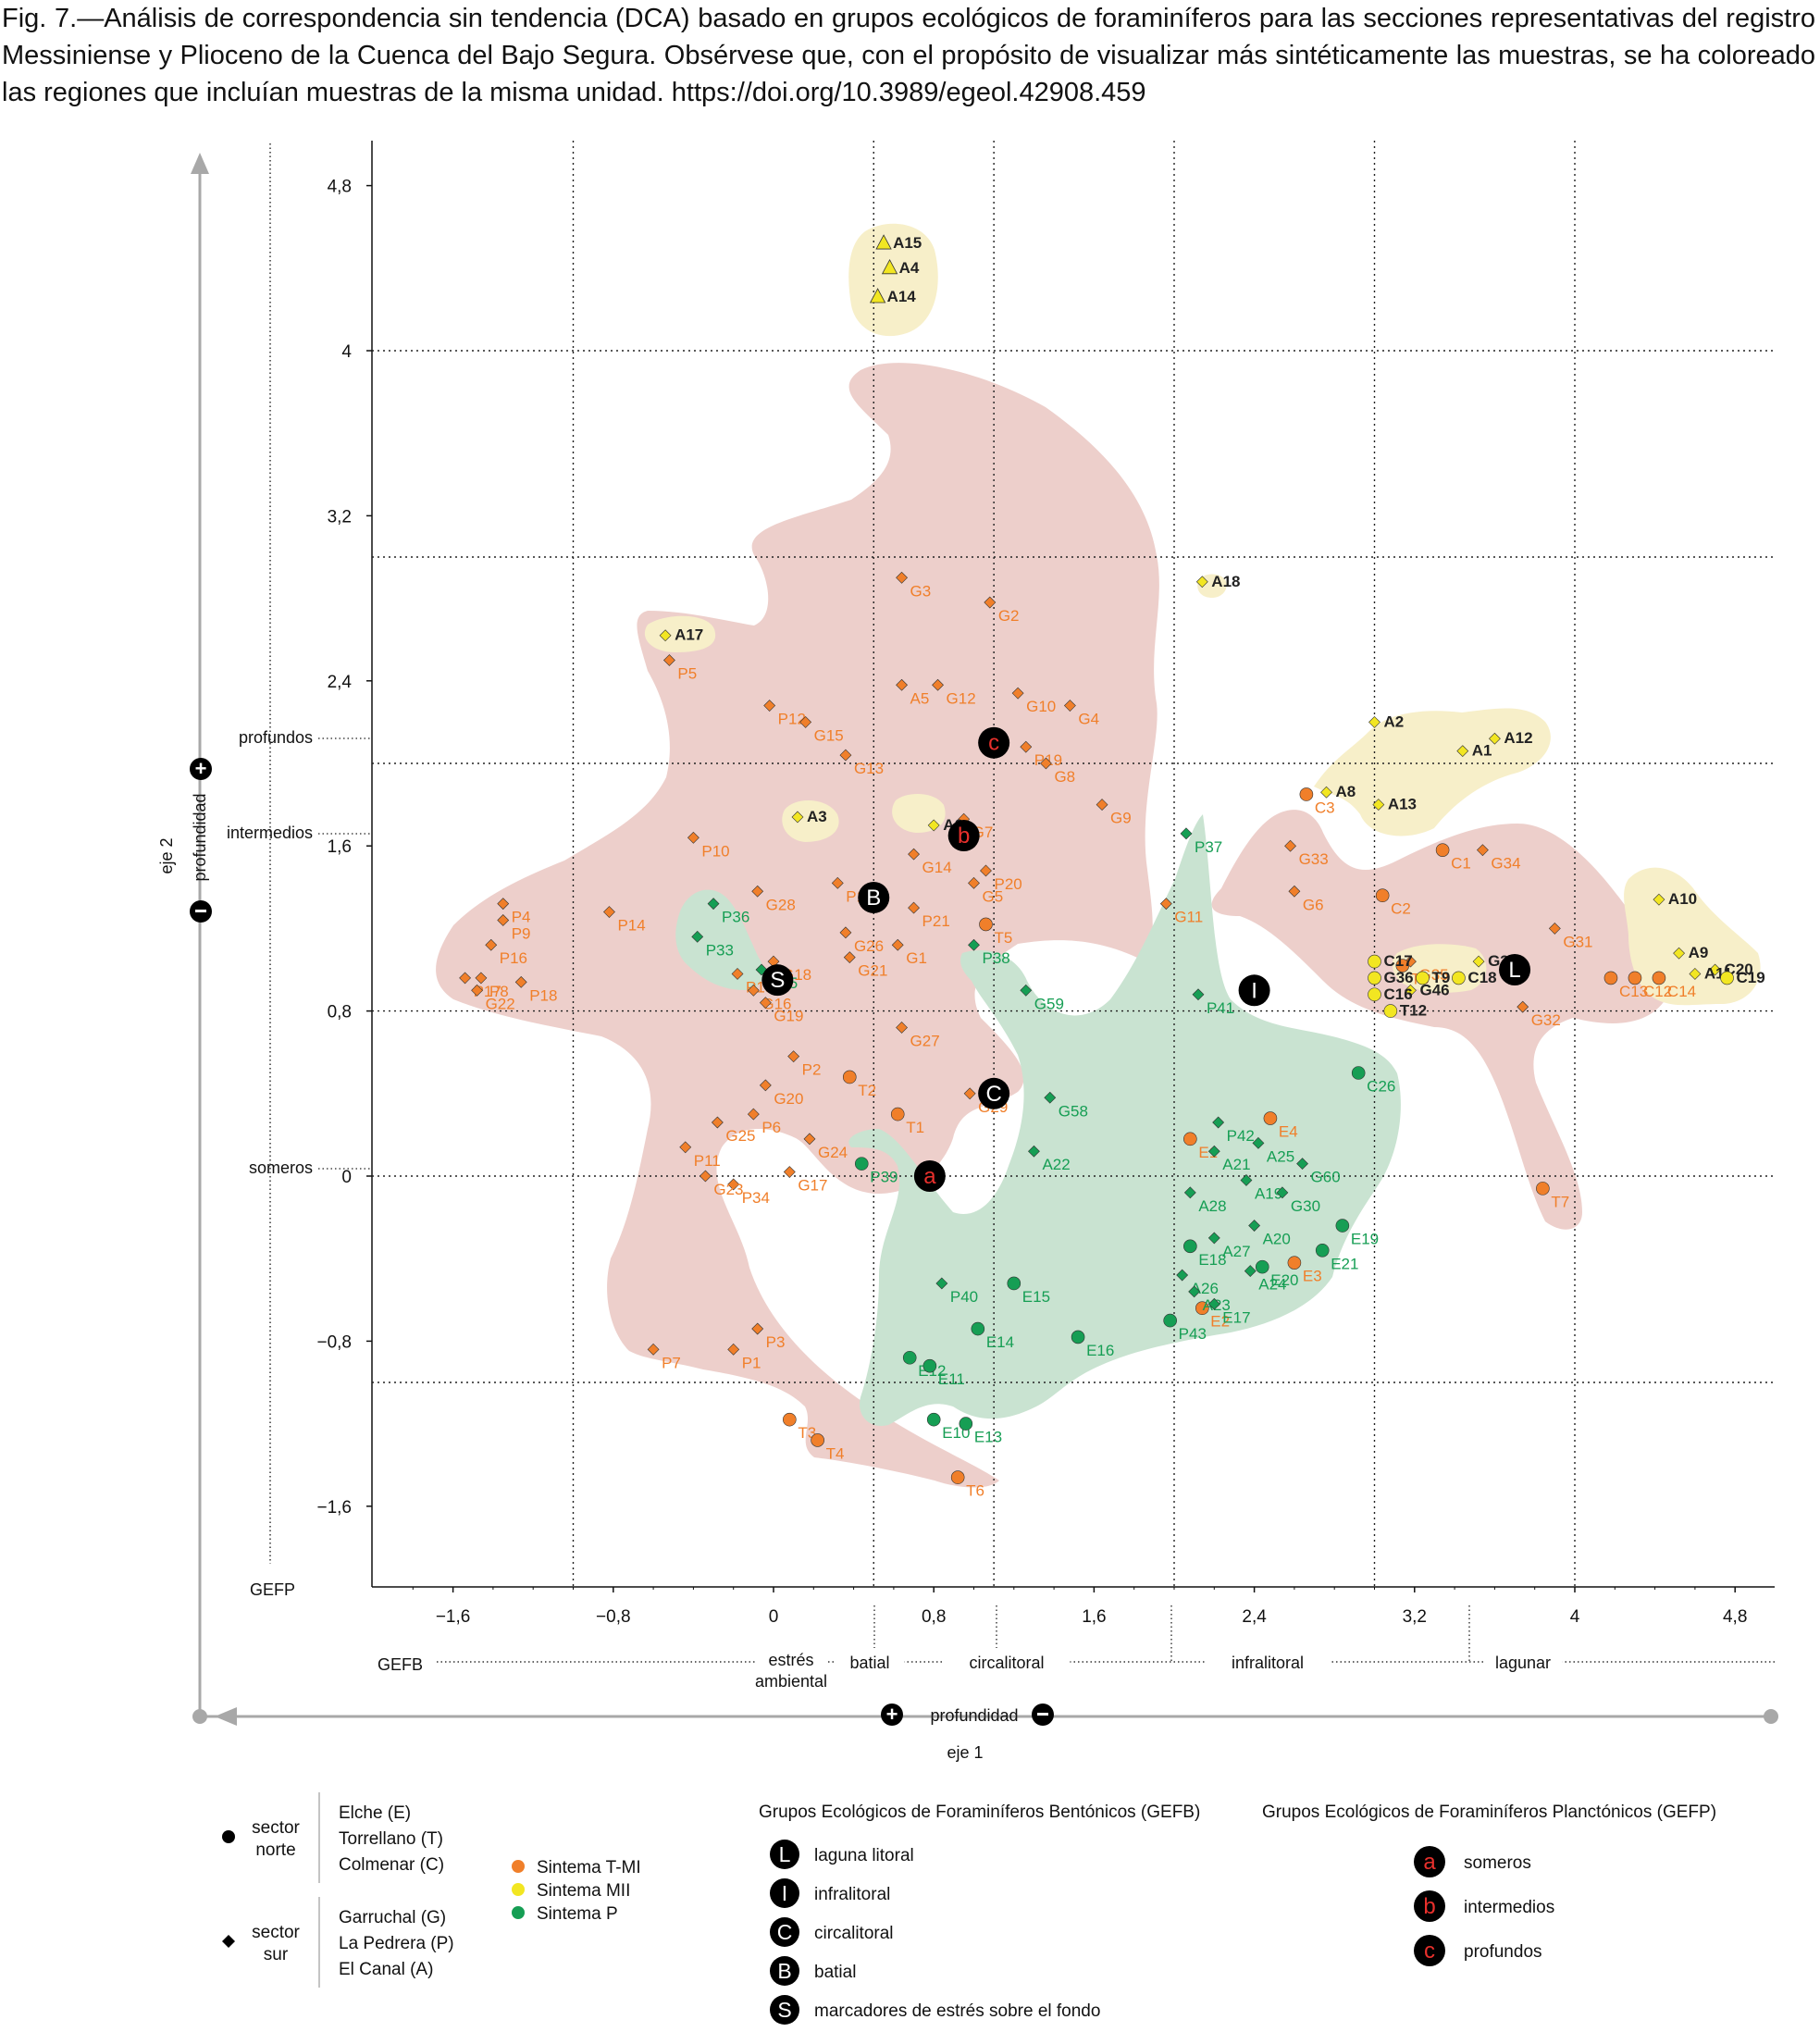 The height and width of the screenshot is (2032, 1820). I want to click on point-G4: G4, so click(1081, 714).